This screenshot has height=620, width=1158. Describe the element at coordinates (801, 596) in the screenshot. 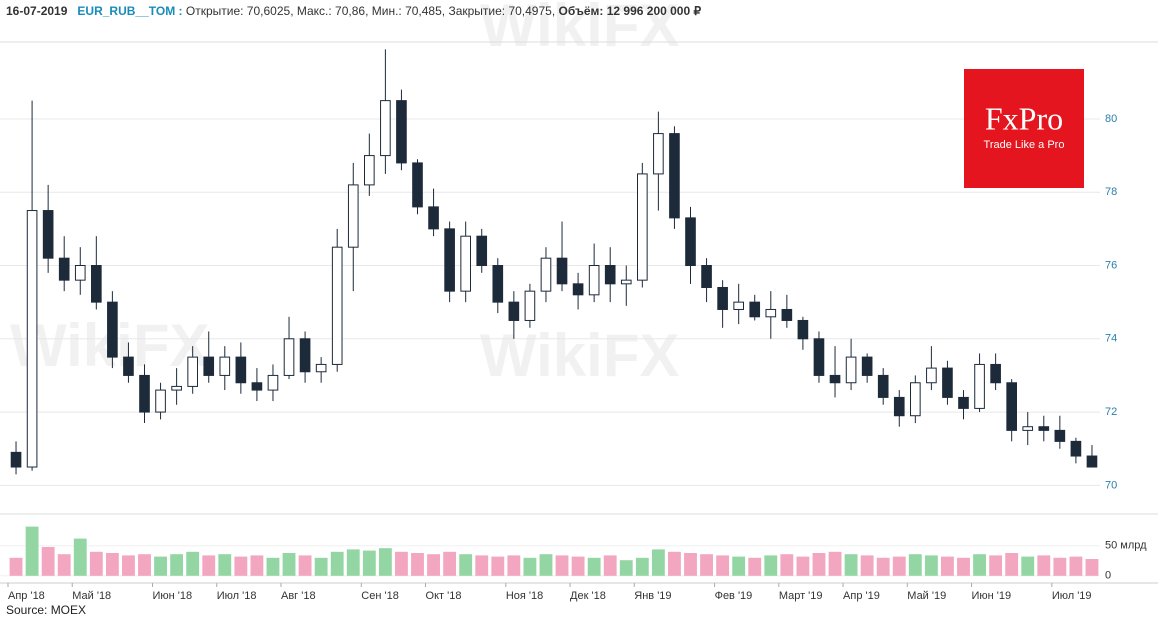

I see `x-tick-label: Март '19` at that location.